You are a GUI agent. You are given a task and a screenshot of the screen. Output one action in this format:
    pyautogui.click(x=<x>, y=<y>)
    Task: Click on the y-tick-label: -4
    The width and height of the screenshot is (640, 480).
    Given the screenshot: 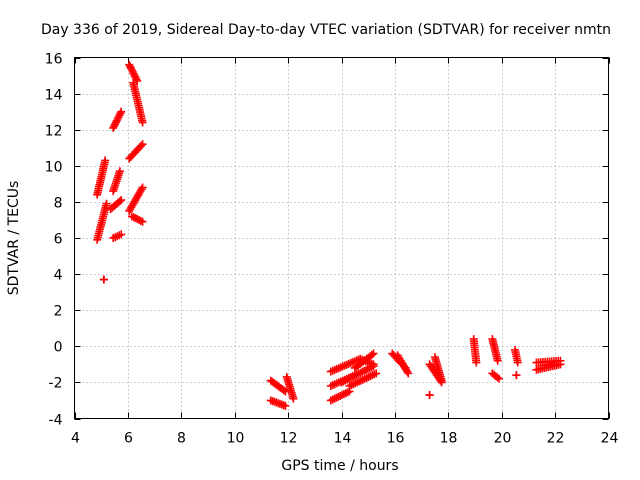 What is the action you would take?
    pyautogui.click(x=56, y=421)
    